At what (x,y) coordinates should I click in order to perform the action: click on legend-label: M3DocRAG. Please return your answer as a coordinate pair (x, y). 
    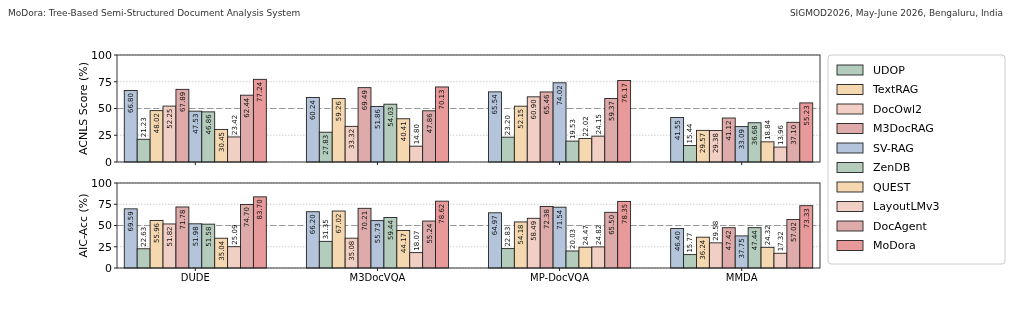
    Looking at the image, I should click on (903, 129).